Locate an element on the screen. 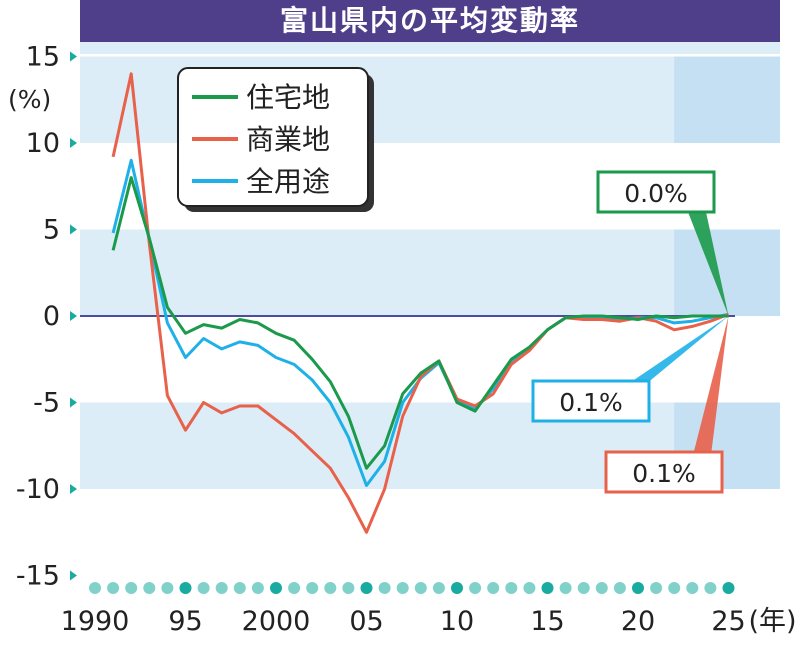 Image resolution: width=800 pixels, height=648 pixels. y-tick-label: -10 is located at coordinates (38, 489).